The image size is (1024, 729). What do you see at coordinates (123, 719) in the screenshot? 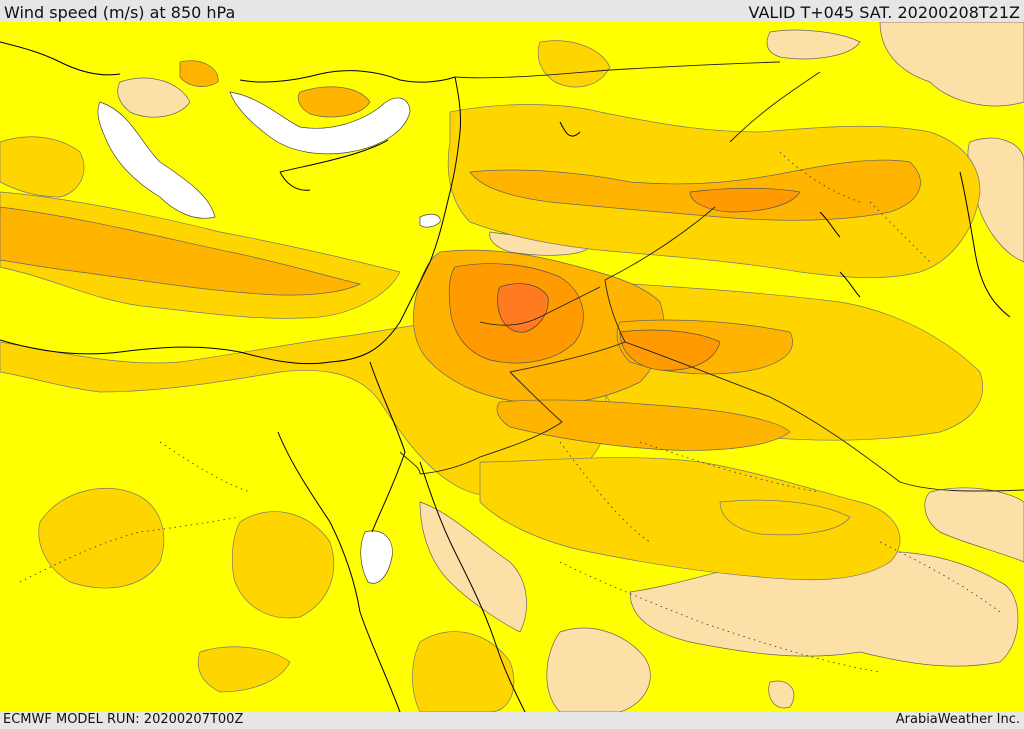
I see `model-run: ECMWF MODEL RUN: 20200207T00Z` at bounding box center [123, 719].